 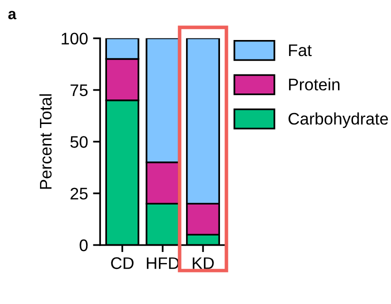 I want to click on x-tick-label: KD, so click(x=203, y=263).